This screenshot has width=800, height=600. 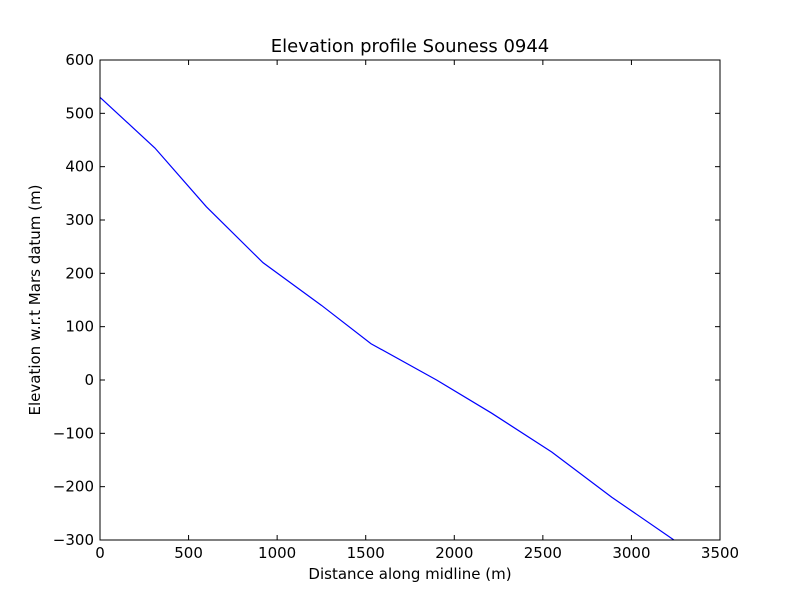 I want to click on y-tick-label: −200, so click(x=73, y=487).